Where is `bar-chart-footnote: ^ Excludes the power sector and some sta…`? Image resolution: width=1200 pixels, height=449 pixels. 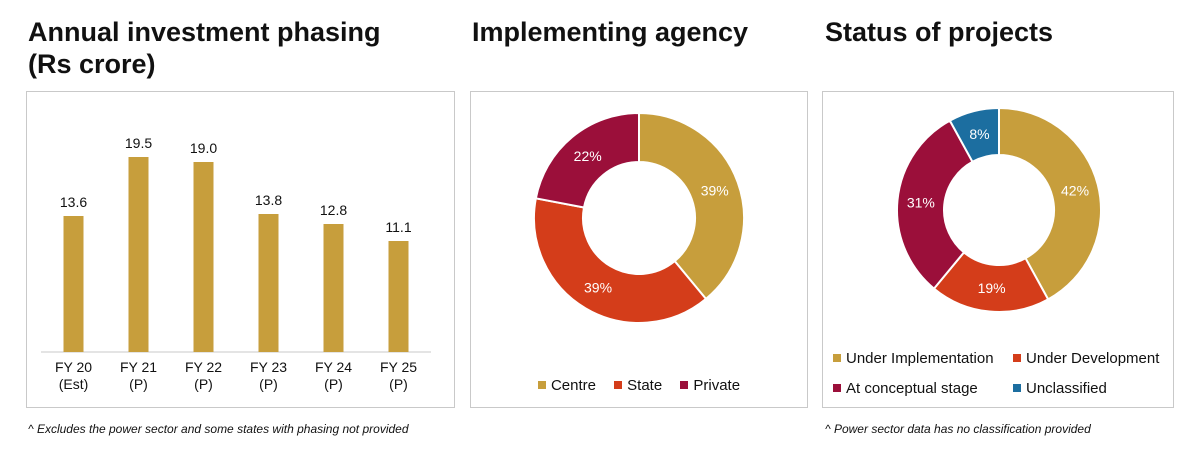
bar-chart-footnote: ^ Excludes the power sector and some sta… is located at coordinates (218, 429).